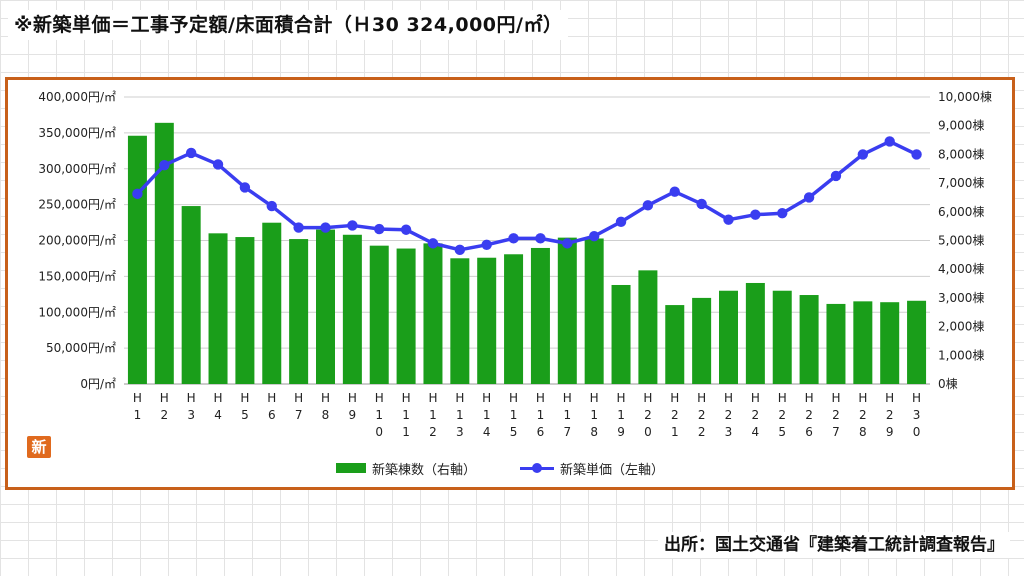  What do you see at coordinates (406, 468) in the screenshot?
I see `legend-item-bars: 新築棟数（右軸）` at bounding box center [406, 468].